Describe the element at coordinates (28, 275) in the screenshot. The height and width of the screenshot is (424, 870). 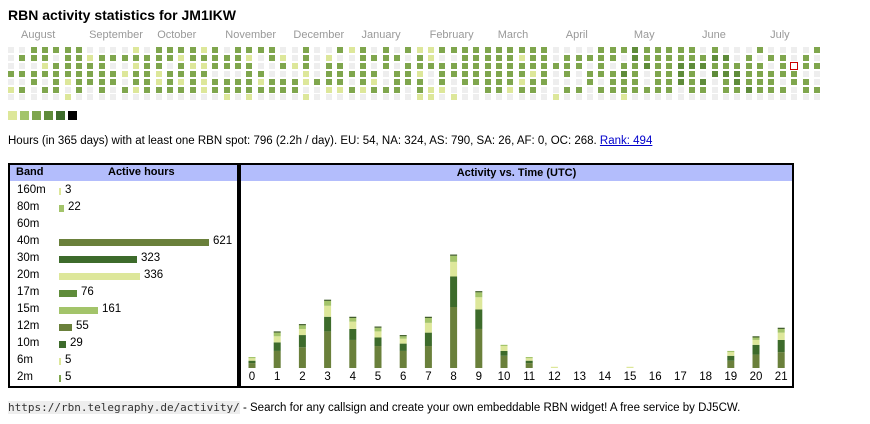
I see `band-name: 20m` at that location.